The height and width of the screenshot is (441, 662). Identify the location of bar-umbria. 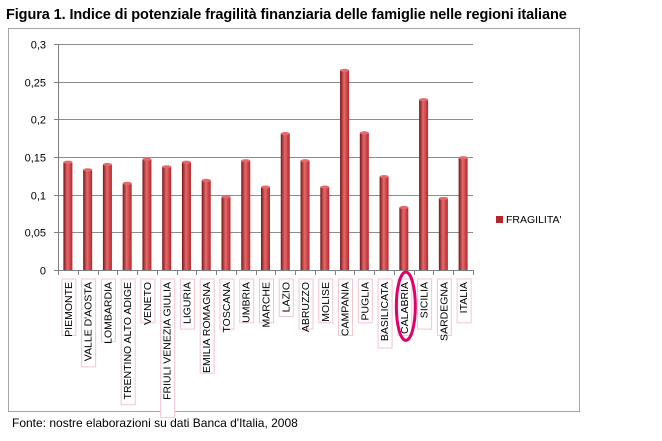
(246, 214).